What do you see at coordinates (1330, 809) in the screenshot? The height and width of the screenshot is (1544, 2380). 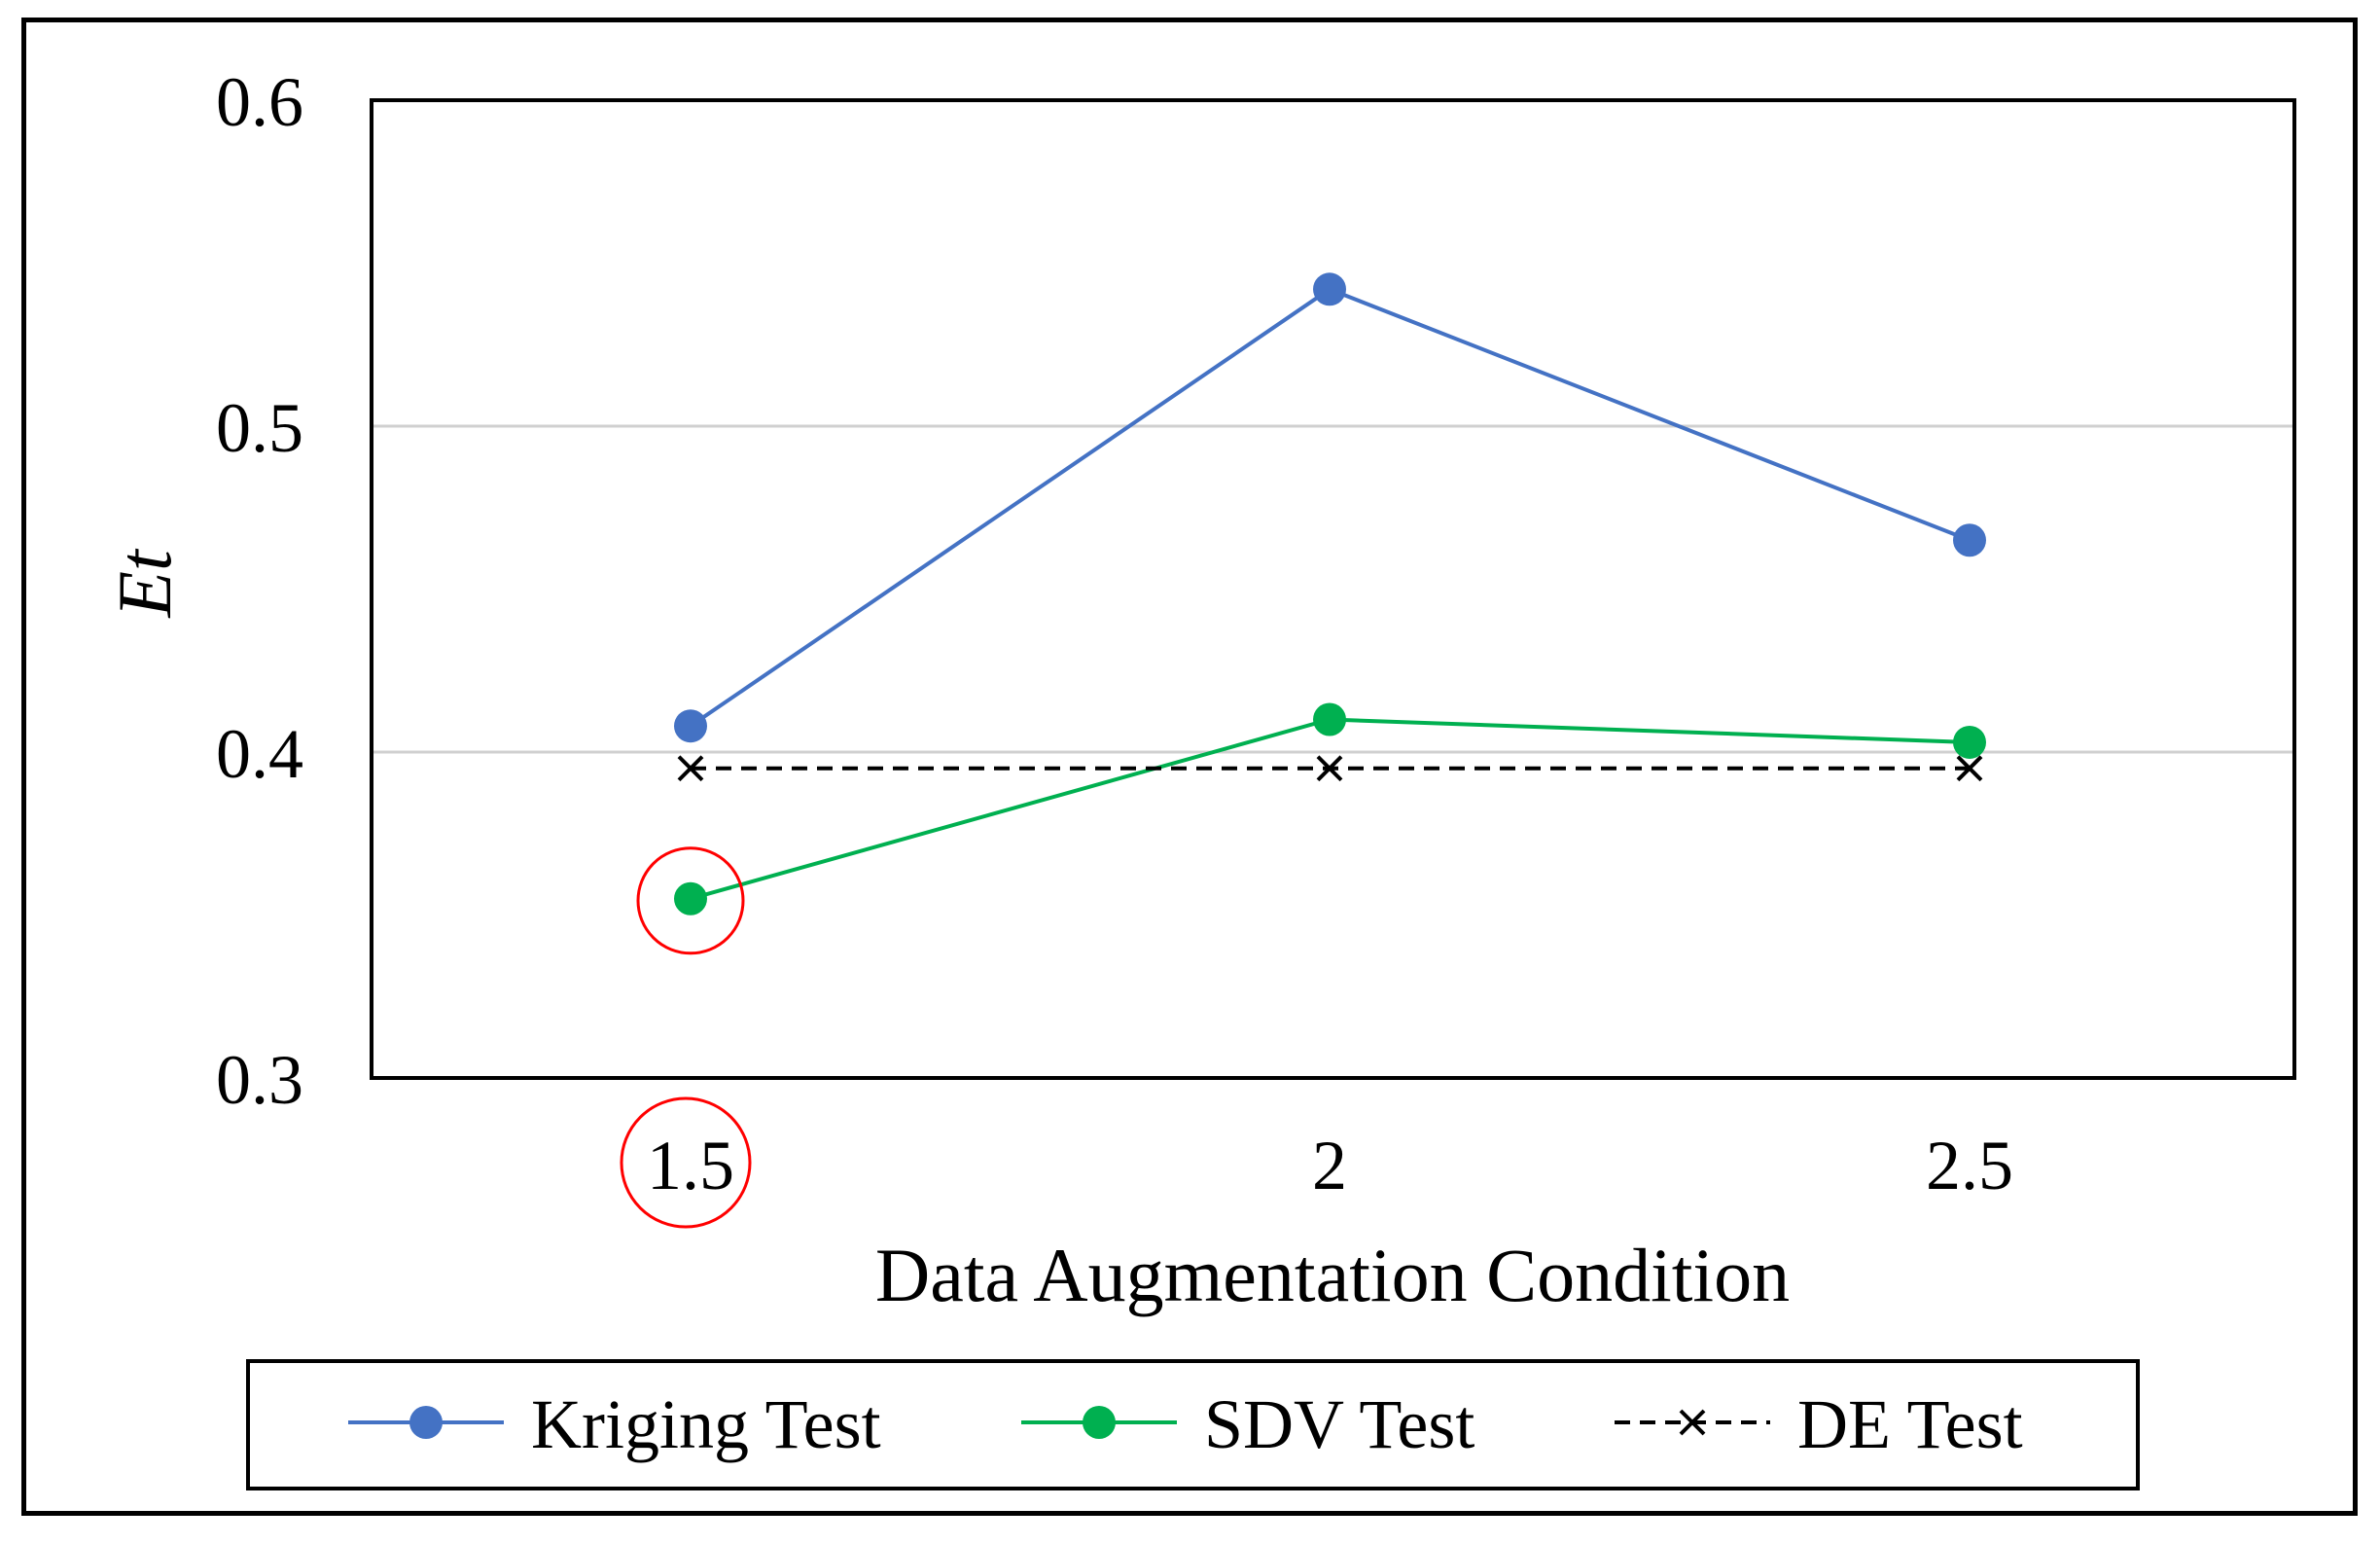 I see `sdv-test-line` at bounding box center [1330, 809].